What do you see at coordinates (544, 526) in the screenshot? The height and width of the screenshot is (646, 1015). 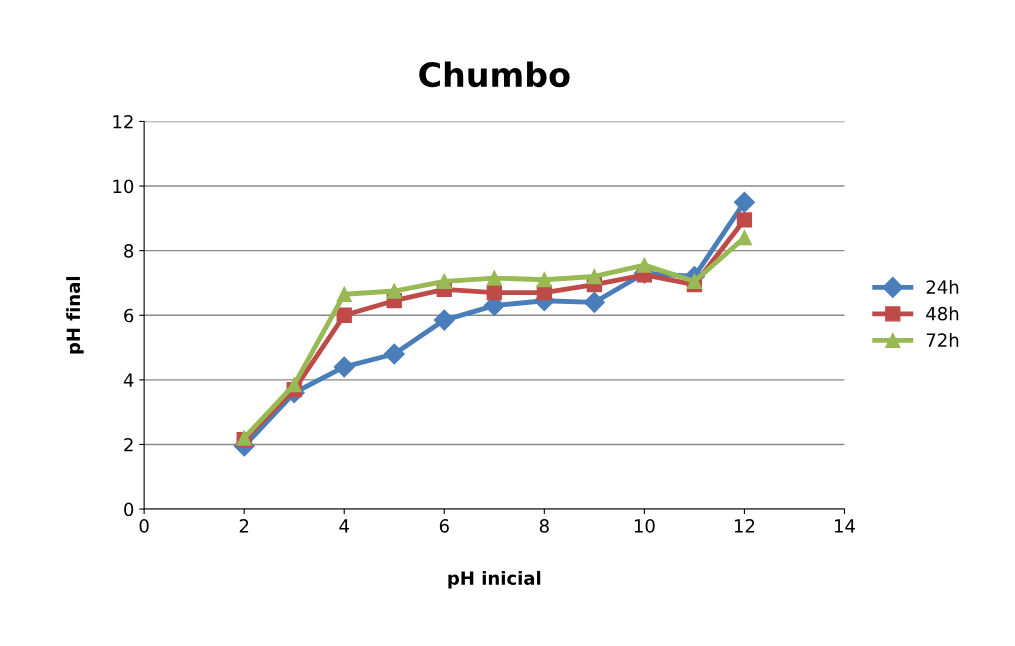 I see `x-tick-label: 8` at bounding box center [544, 526].